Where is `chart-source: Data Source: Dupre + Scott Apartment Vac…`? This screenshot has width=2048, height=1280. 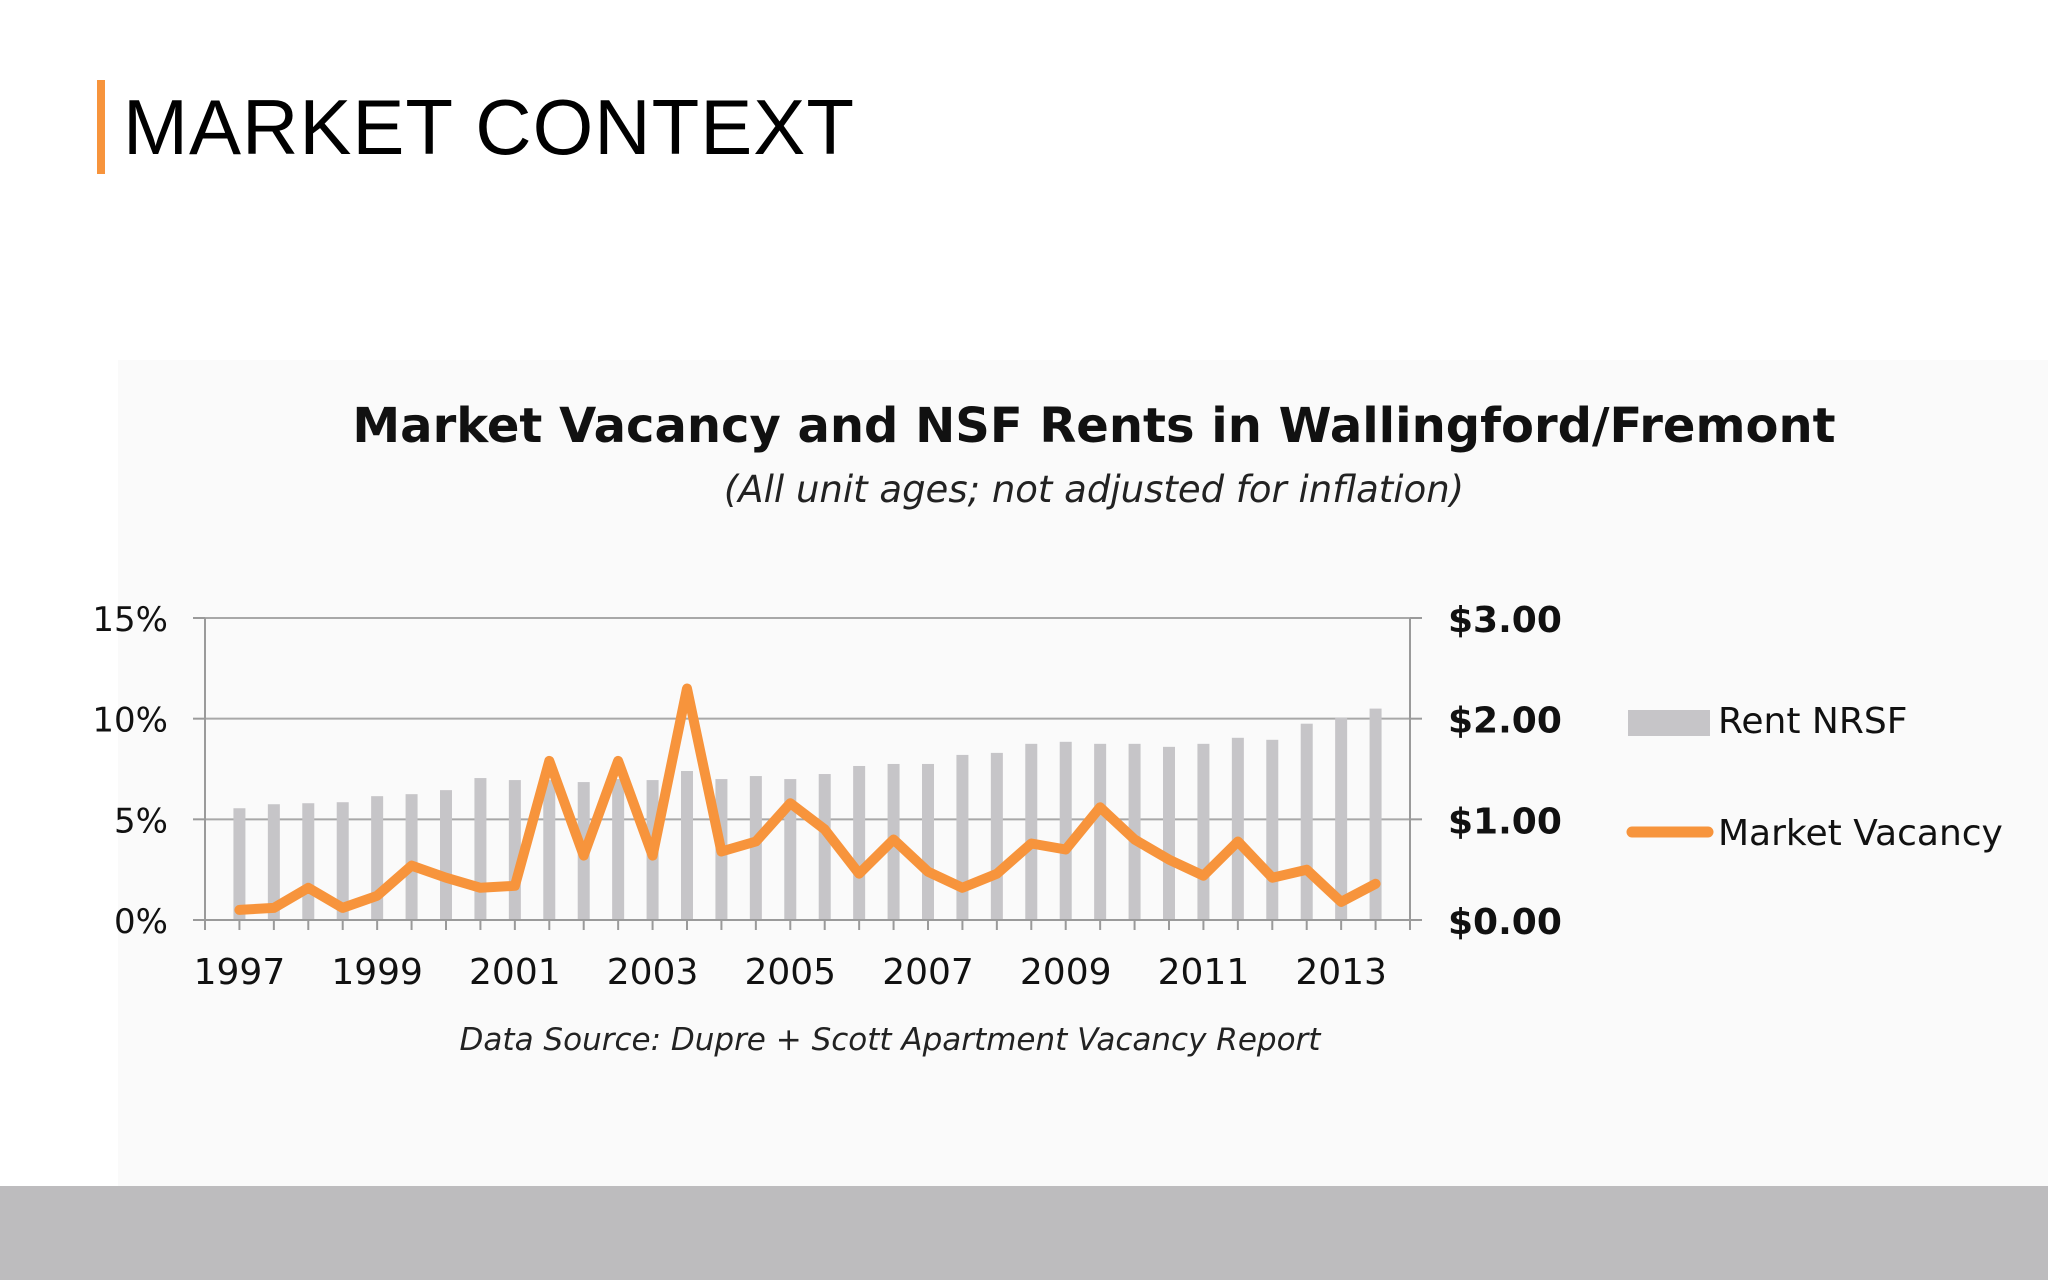 chart-source: Data Source: Dupre + Scott Apartment Vac… is located at coordinates (890, 1040).